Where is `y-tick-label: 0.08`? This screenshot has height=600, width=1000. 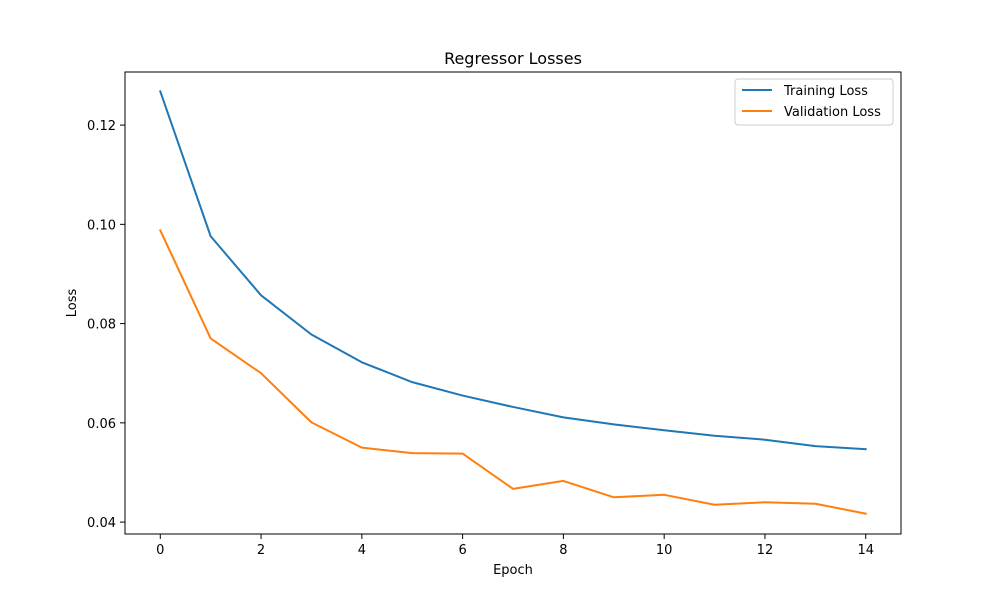
y-tick-label: 0.08 is located at coordinates (101, 325).